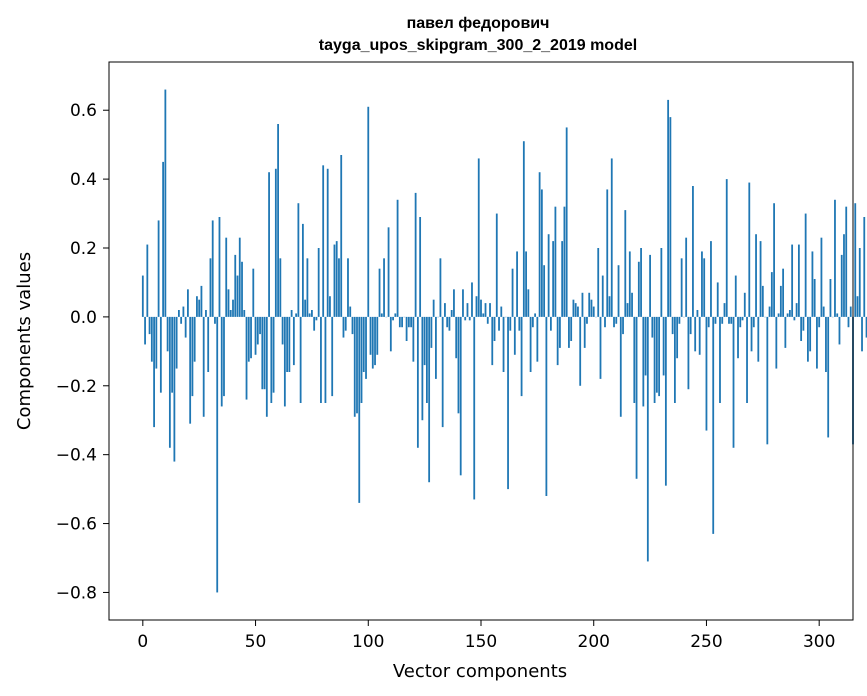 This screenshot has width=867, height=696. What do you see at coordinates (76, 456) in the screenshot?
I see `y-tick-label: −0.4` at bounding box center [76, 456].